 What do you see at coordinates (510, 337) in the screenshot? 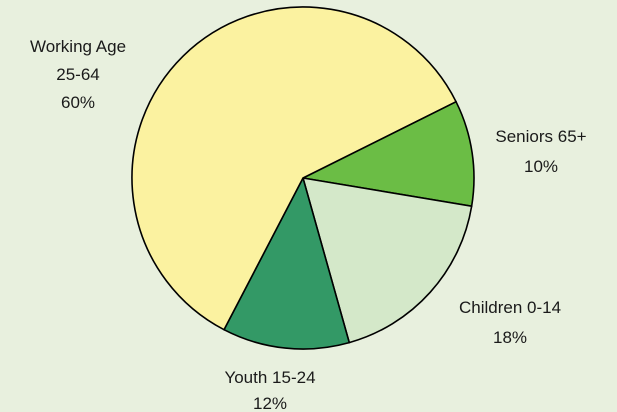
I see `label-children-line2: 18%` at bounding box center [510, 337].